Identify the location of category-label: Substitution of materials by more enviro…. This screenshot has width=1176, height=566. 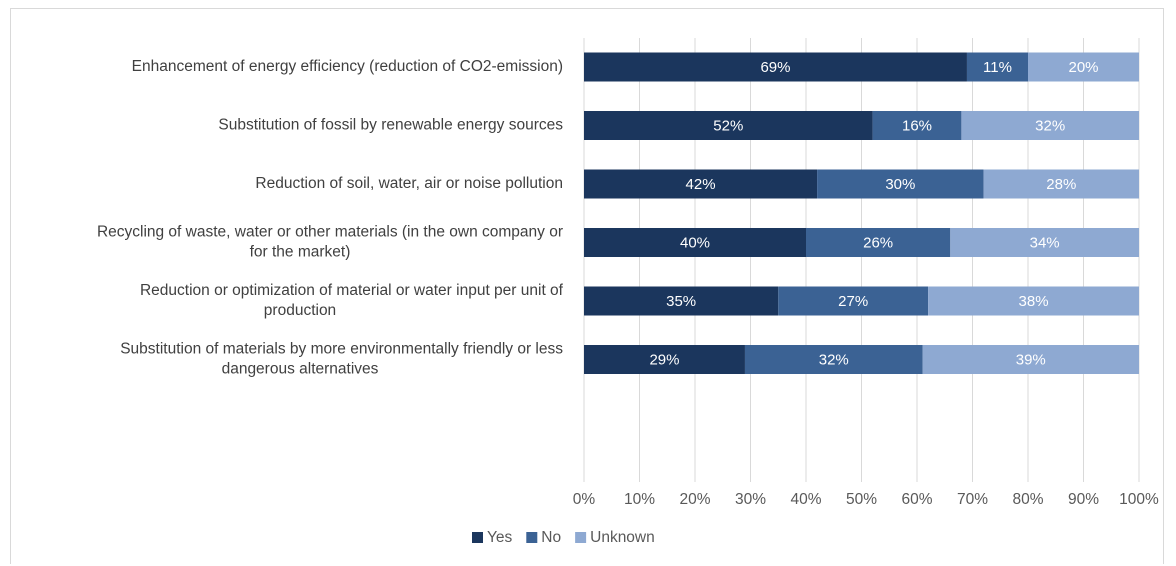
(341, 349).